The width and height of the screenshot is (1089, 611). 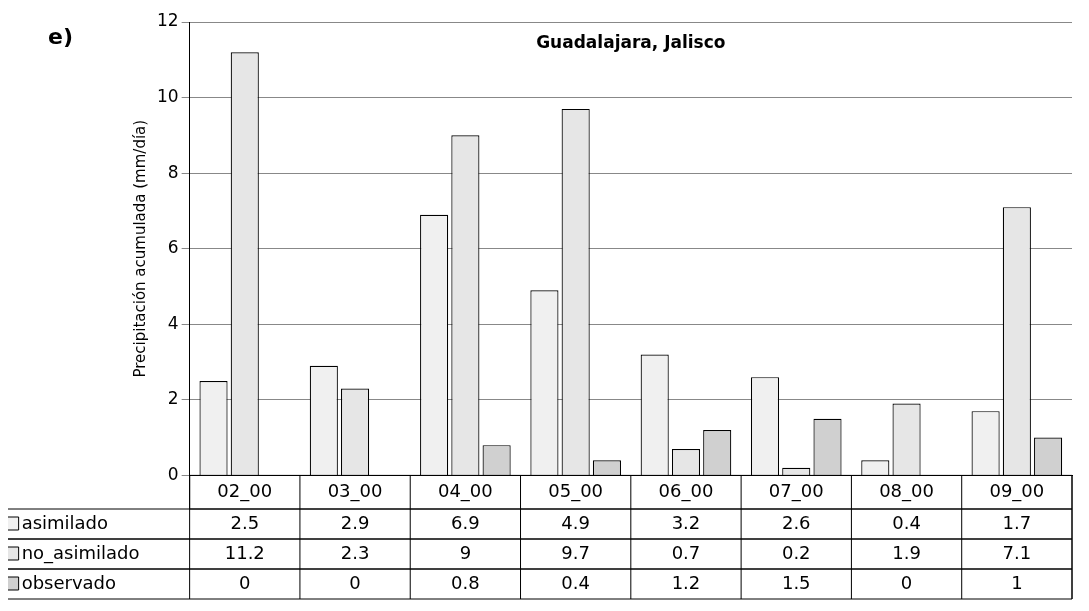 I want to click on y-tick-label: 0, so click(x=173, y=473).